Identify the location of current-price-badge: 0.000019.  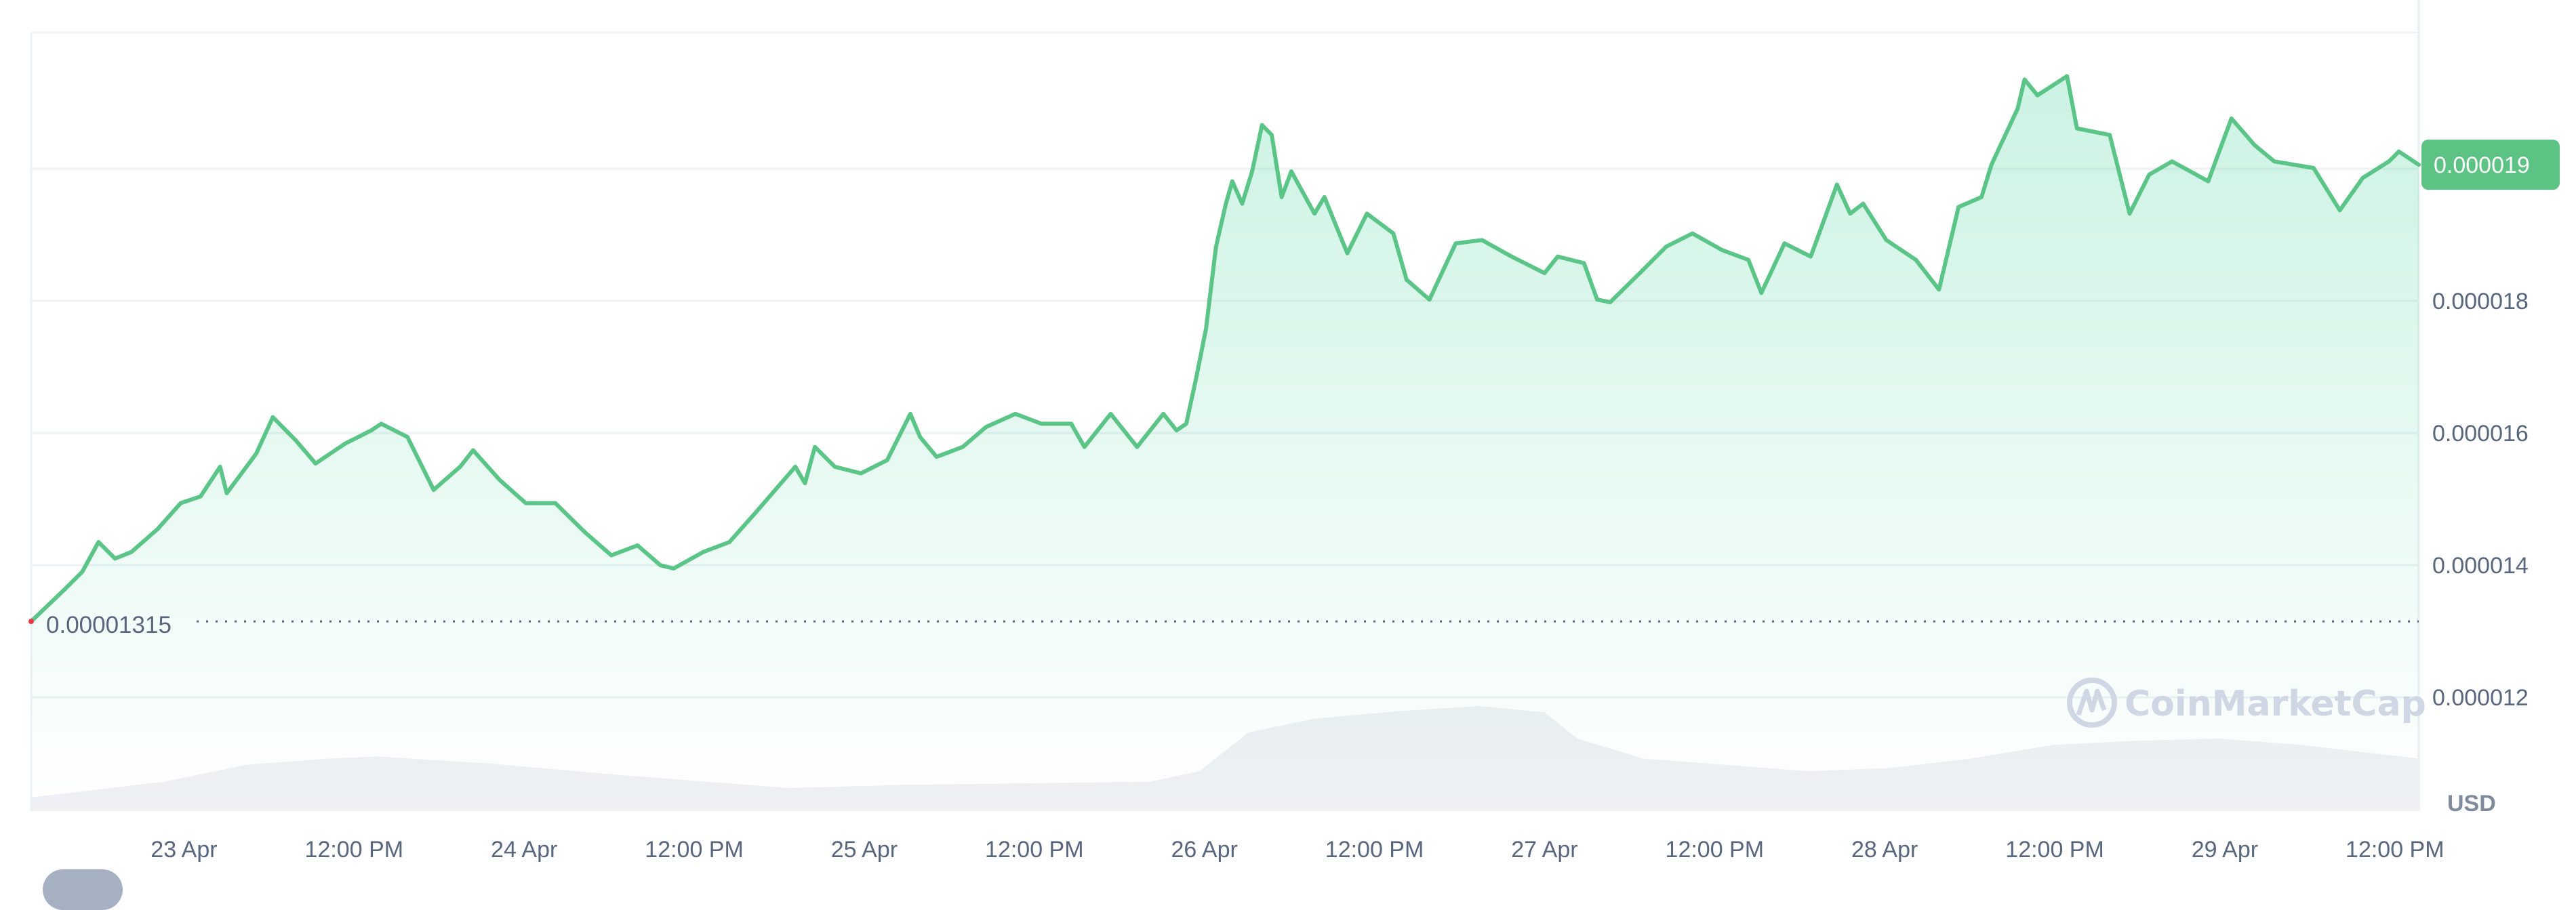
(2490, 165).